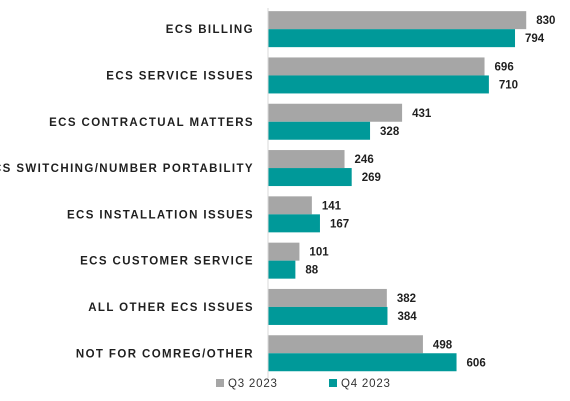 The height and width of the screenshot is (401, 570). Describe the element at coordinates (545, 21) in the screenshot. I see `data-label: 830` at that location.